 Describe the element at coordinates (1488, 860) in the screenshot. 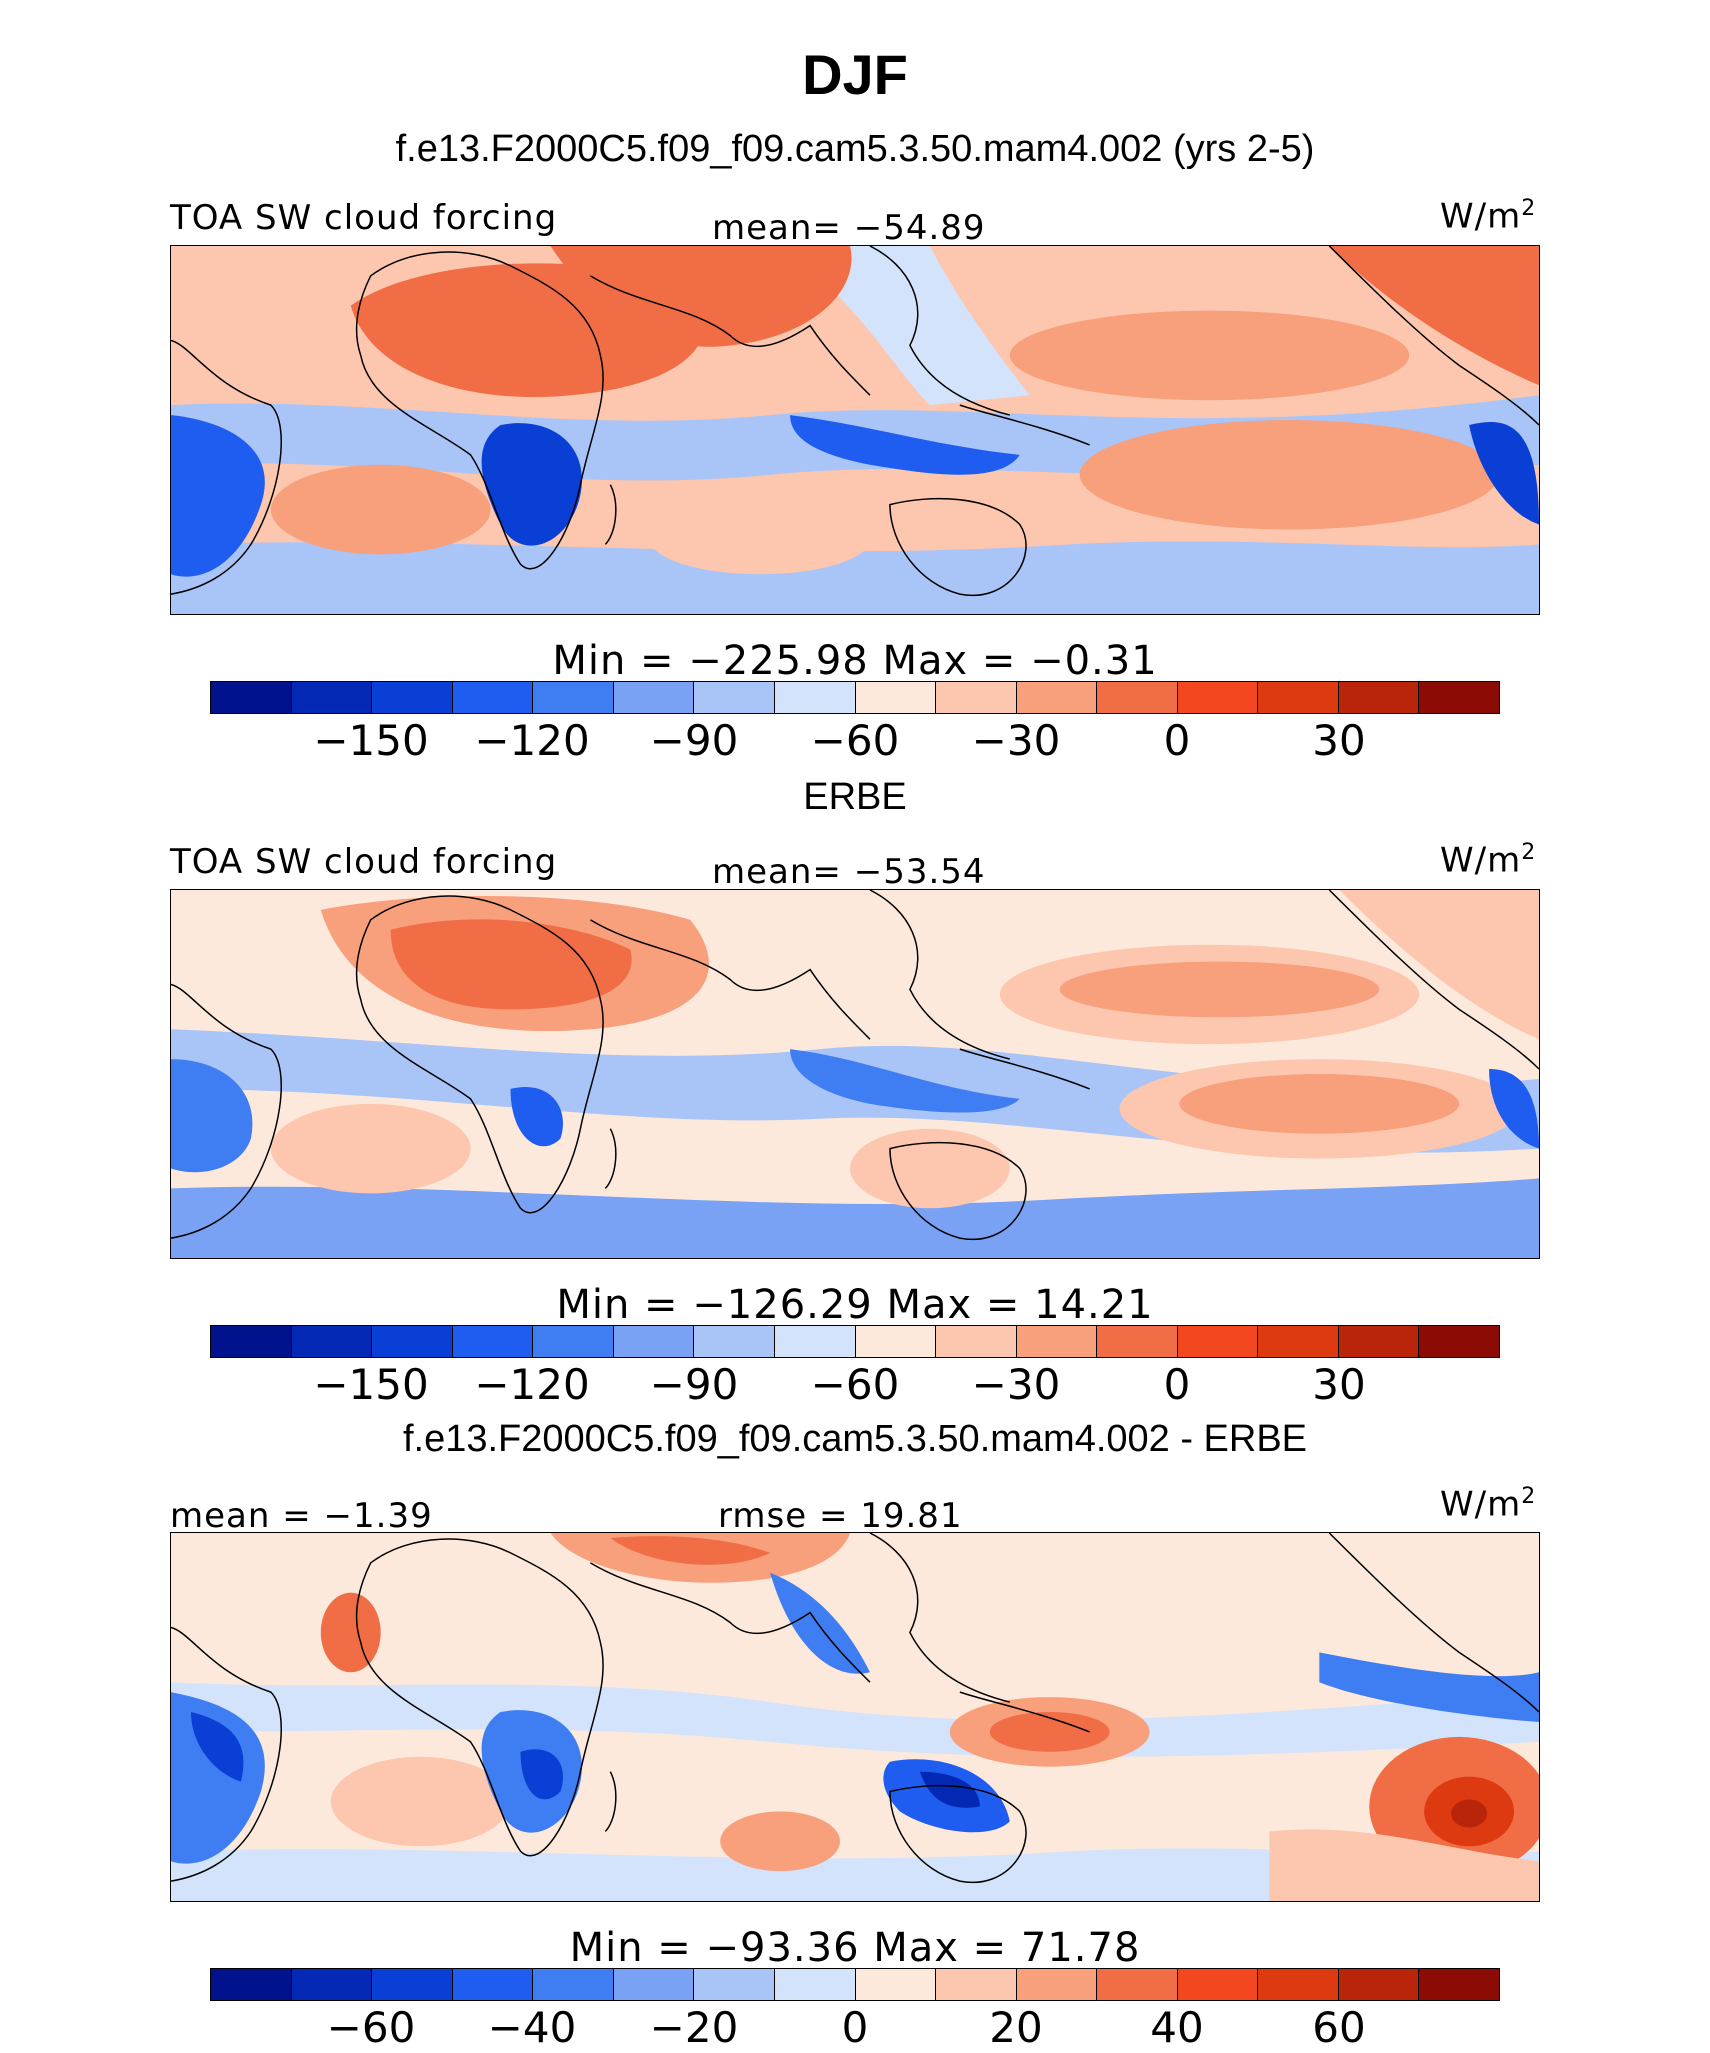

I see `panel2-unit-label: W/m2` at that location.